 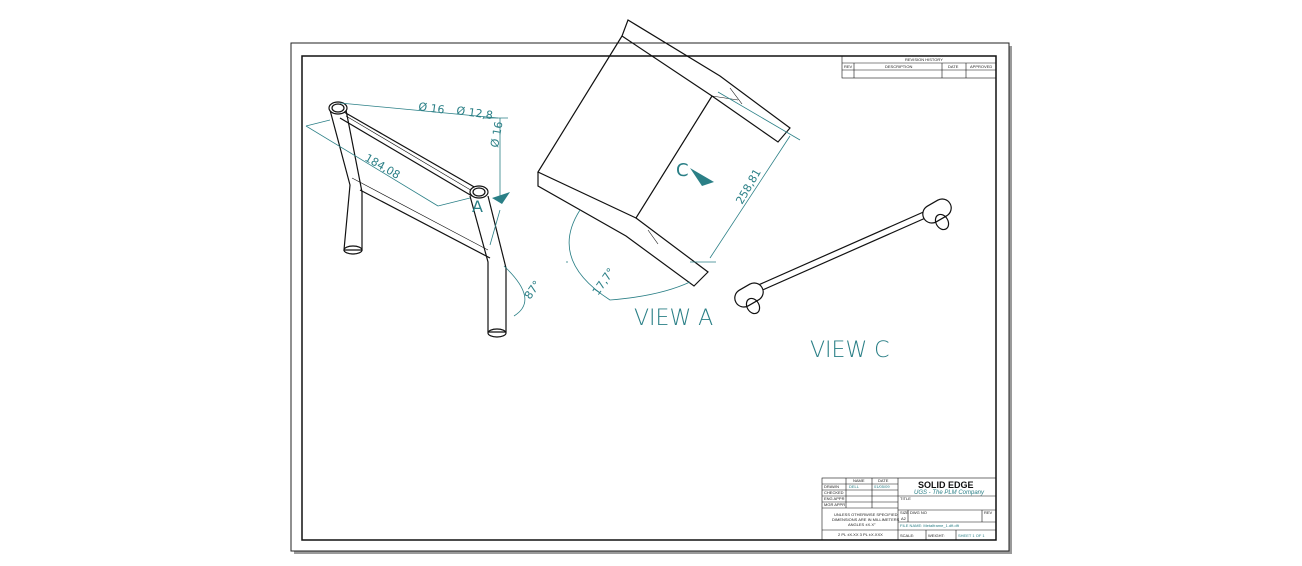 I want to click on marker-a: A, so click(x=477, y=206).